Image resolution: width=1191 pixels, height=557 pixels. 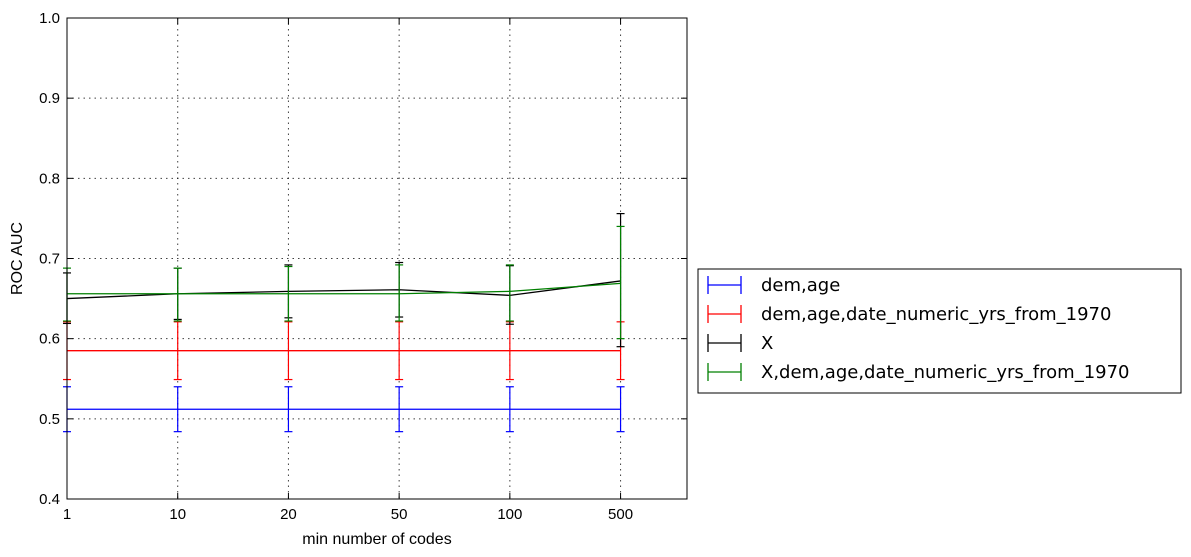 I want to click on legend-box, so click(x=939, y=331).